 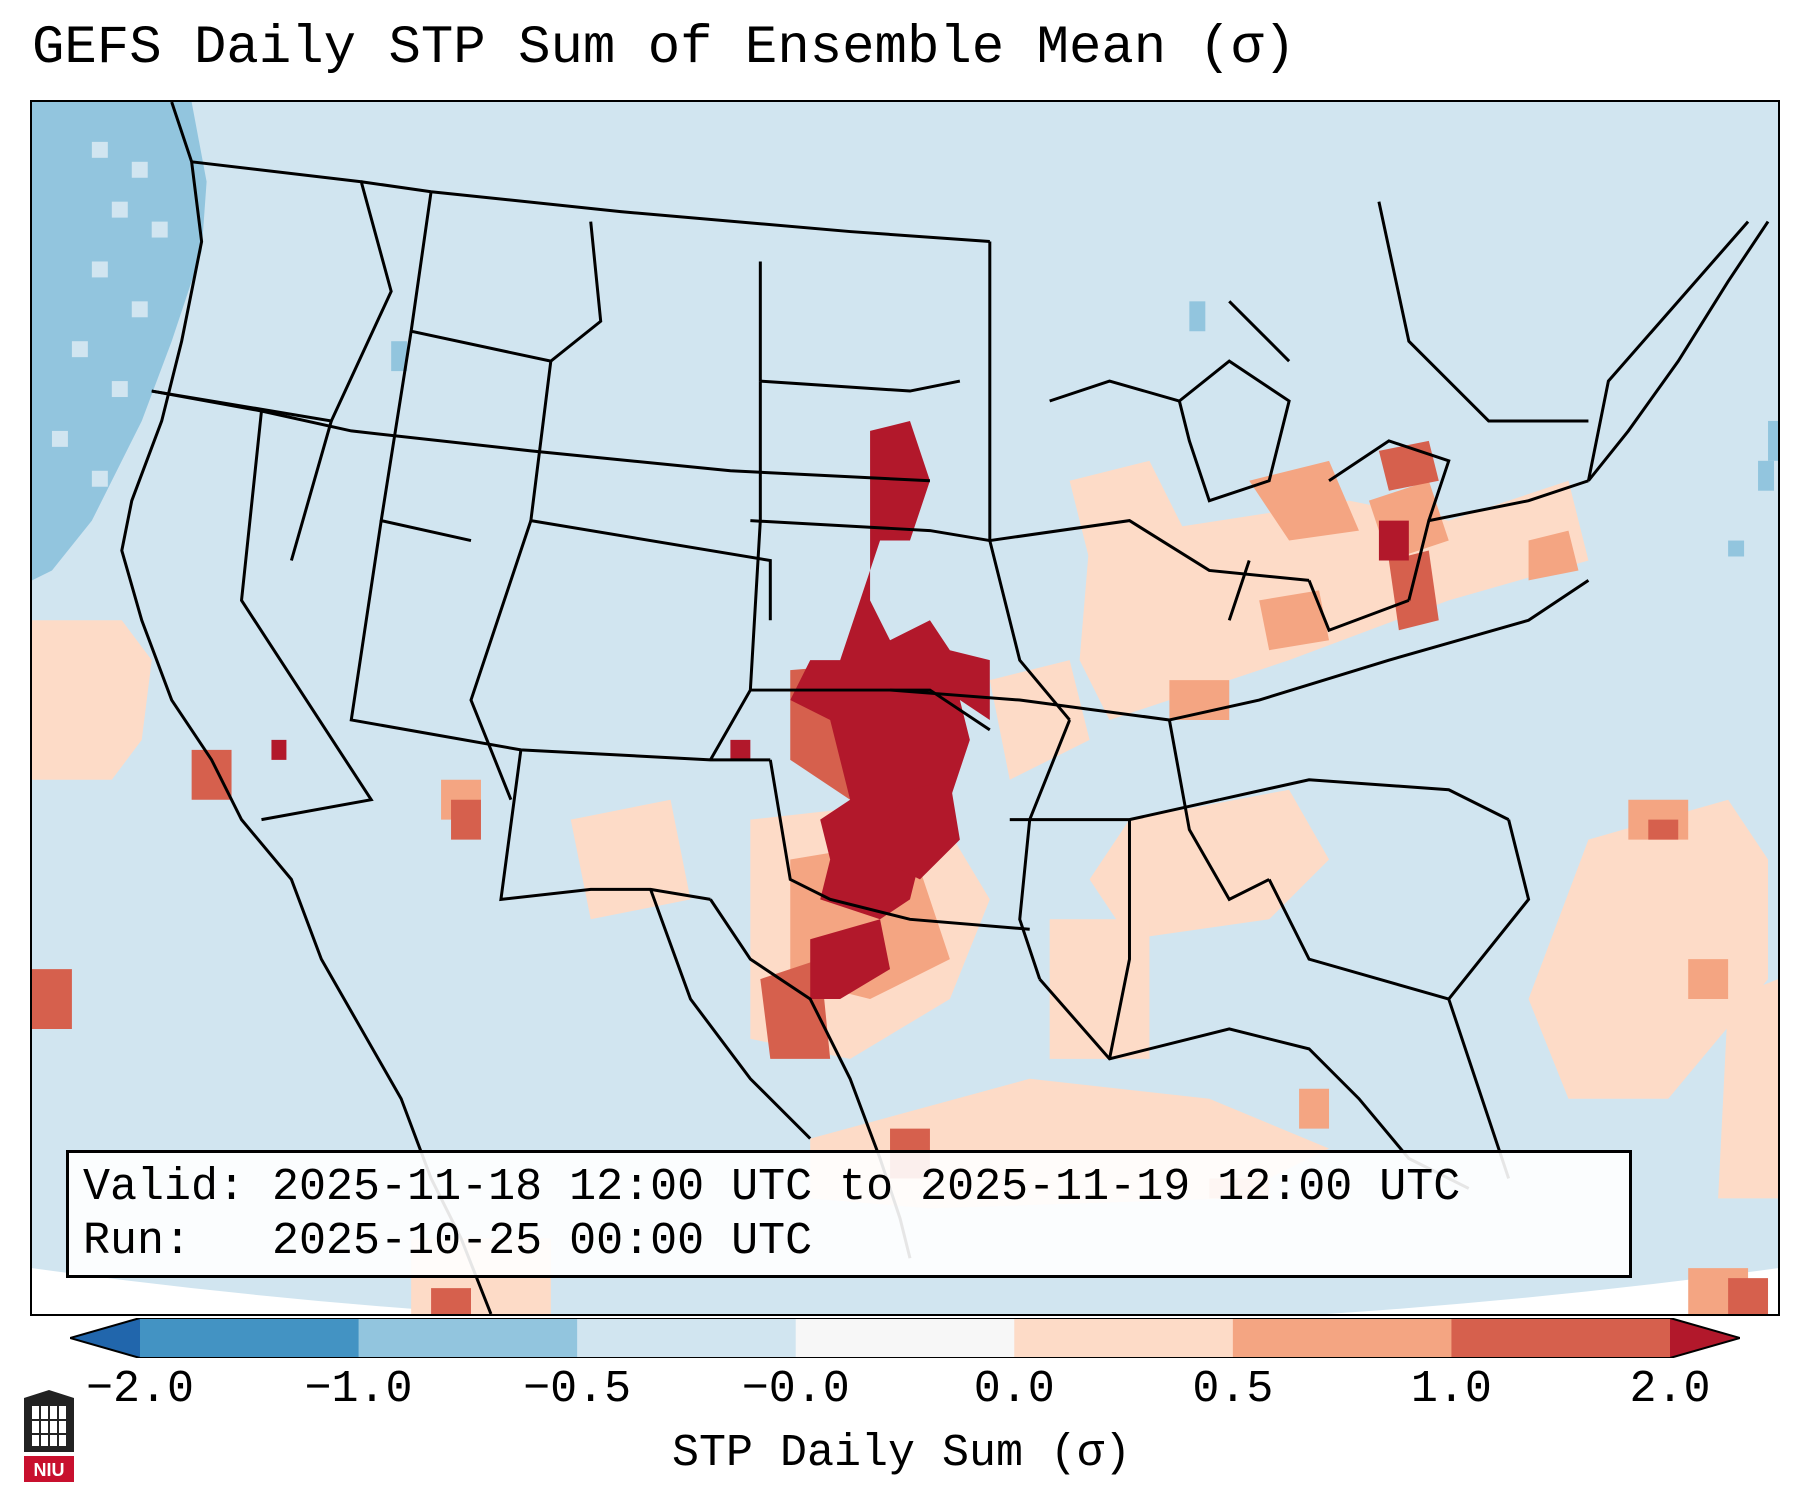 I want to click on colorbar-tick-label: −2.0, so click(x=140, y=1389).